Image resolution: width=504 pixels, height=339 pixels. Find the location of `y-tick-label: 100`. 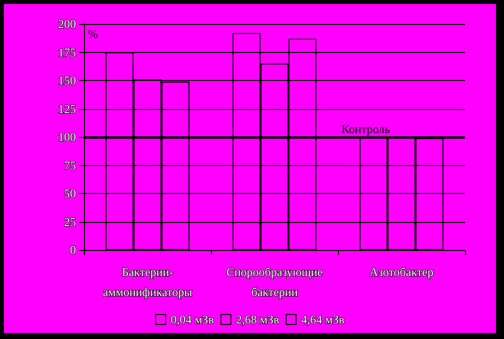

y-tick-label: 100 is located at coordinates (67, 137).